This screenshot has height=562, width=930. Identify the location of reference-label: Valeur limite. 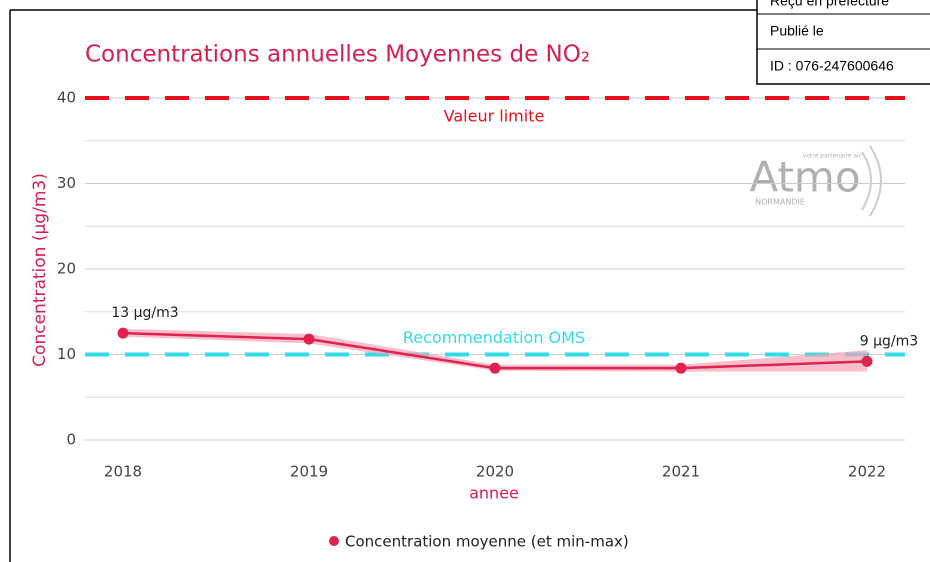
(494, 116).